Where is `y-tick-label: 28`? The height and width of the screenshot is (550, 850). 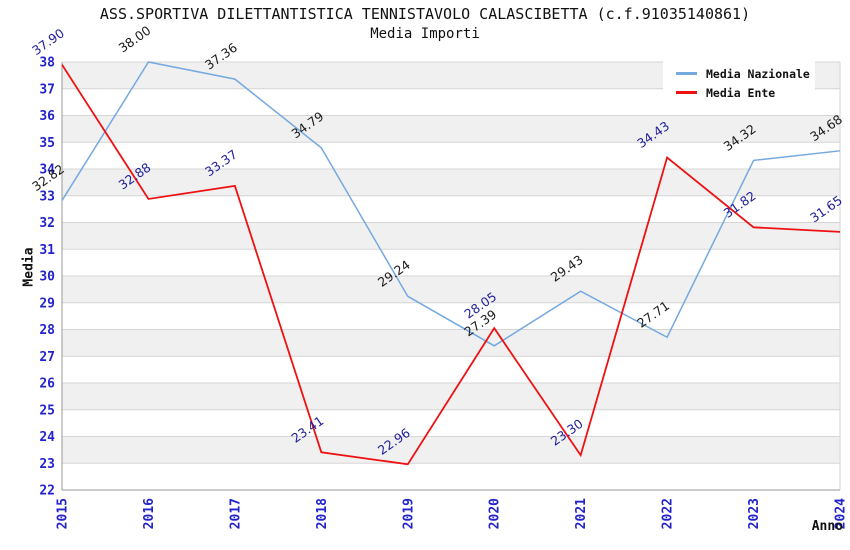 y-tick-label: 28 is located at coordinates (47, 330).